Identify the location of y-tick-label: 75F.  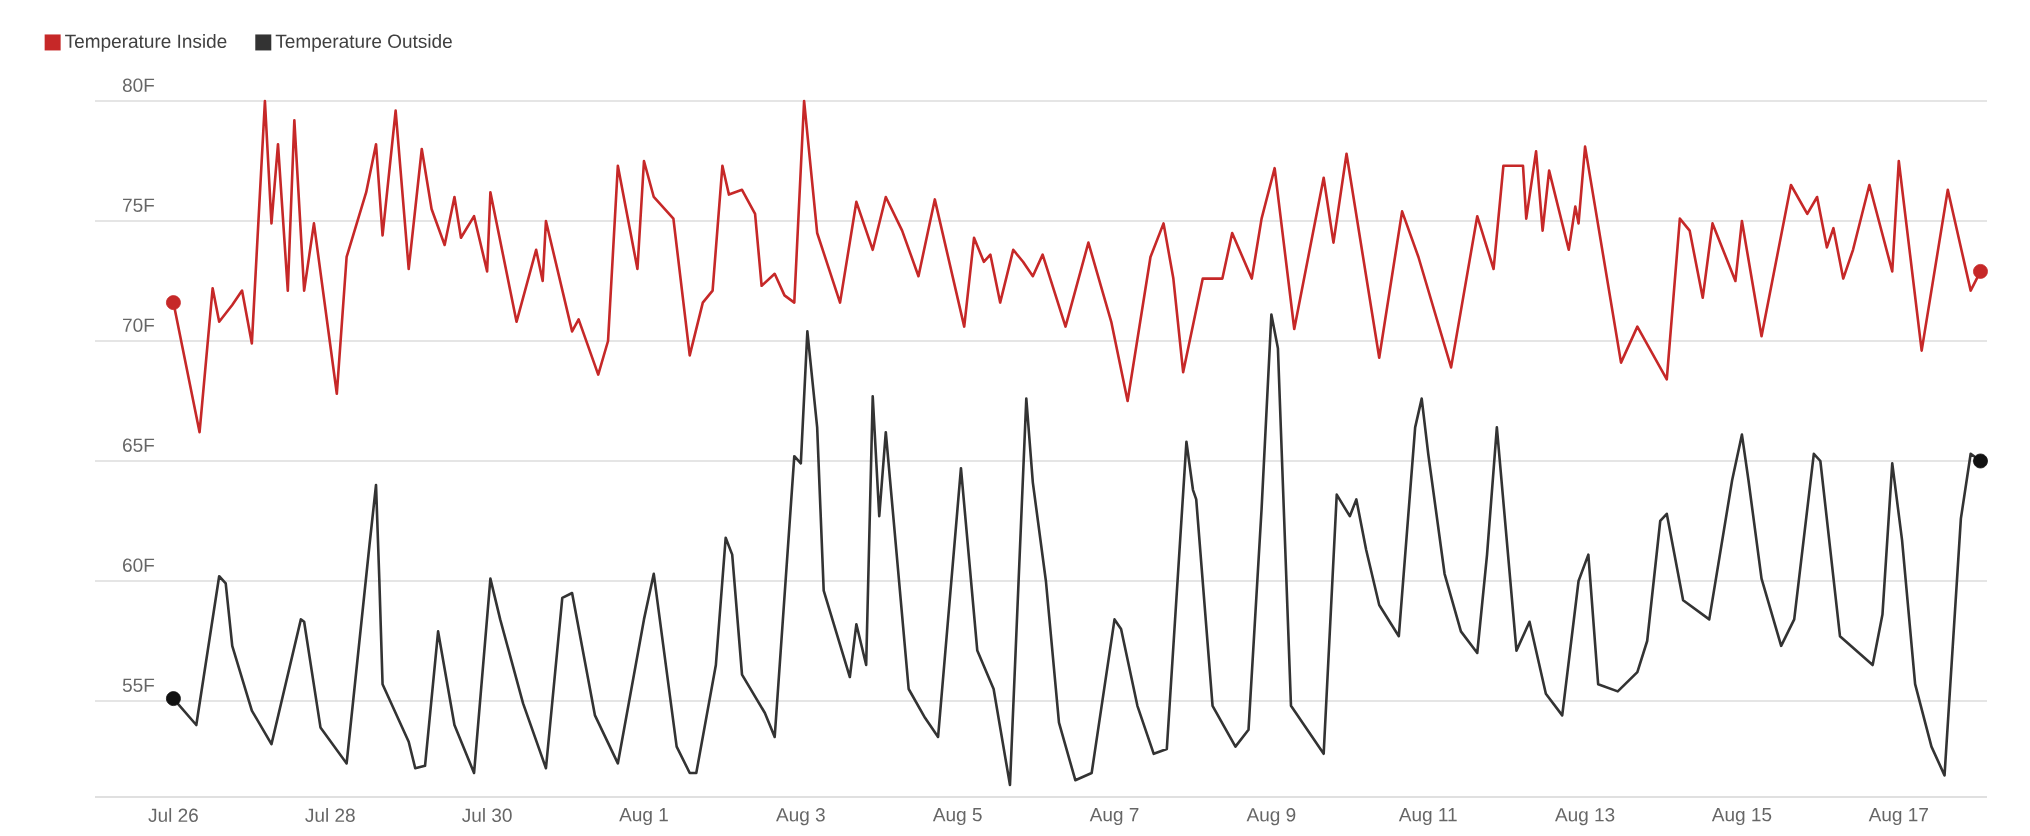
(139, 205).